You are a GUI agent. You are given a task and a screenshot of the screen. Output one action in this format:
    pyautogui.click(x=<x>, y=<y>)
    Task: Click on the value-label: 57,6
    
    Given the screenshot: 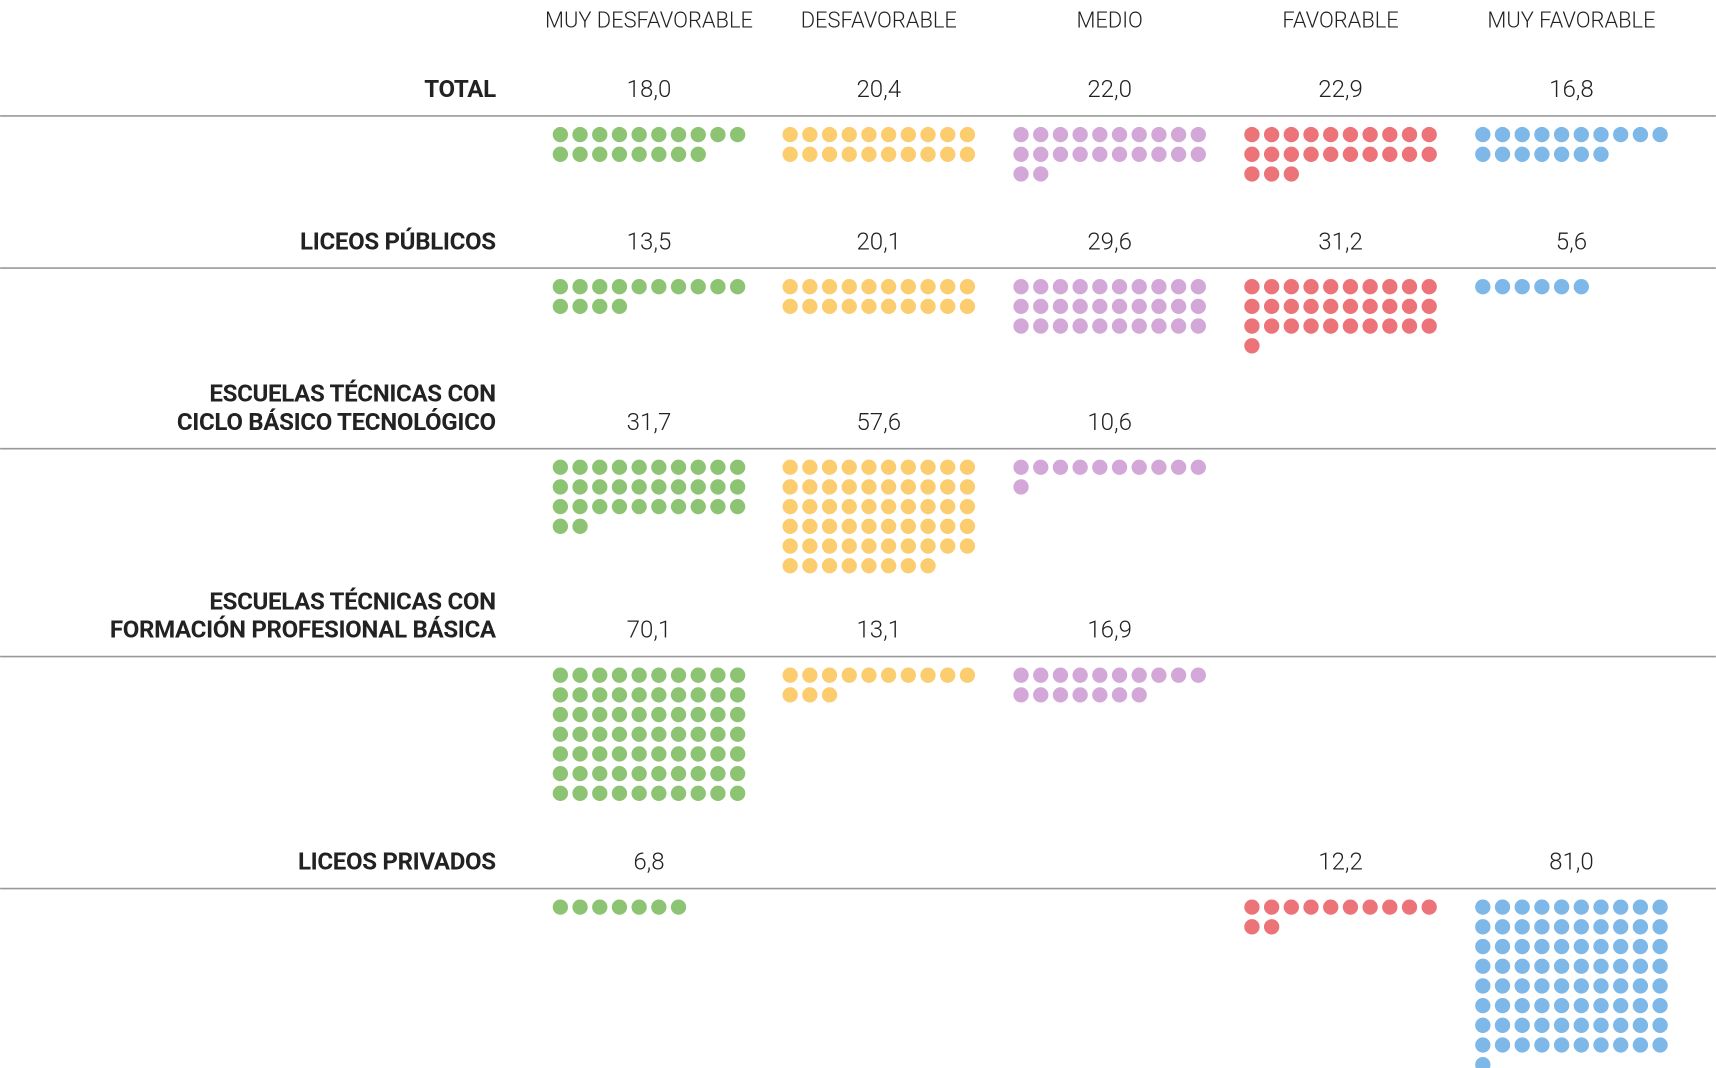 What is the action you would take?
    pyautogui.click(x=878, y=422)
    